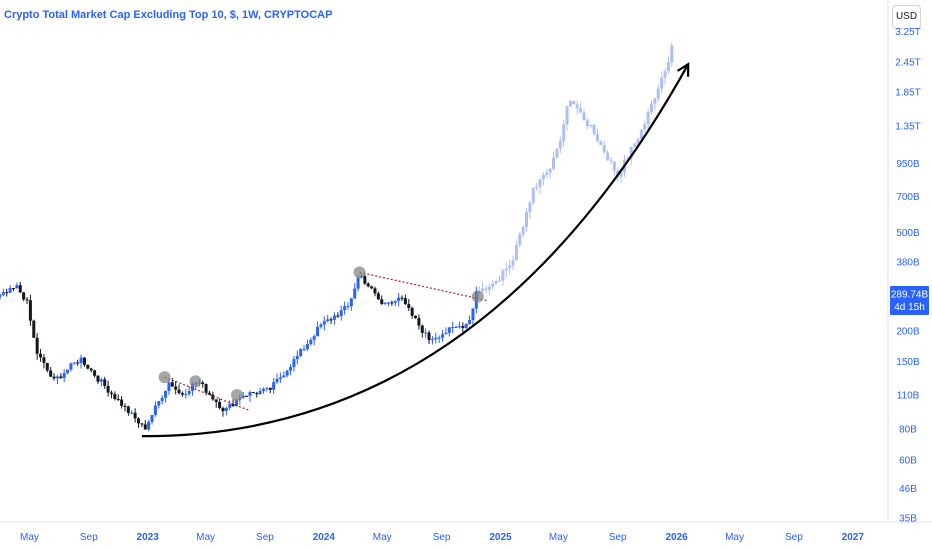  Describe the element at coordinates (908, 430) in the screenshot. I see `price-tick-label: 80B` at that location.